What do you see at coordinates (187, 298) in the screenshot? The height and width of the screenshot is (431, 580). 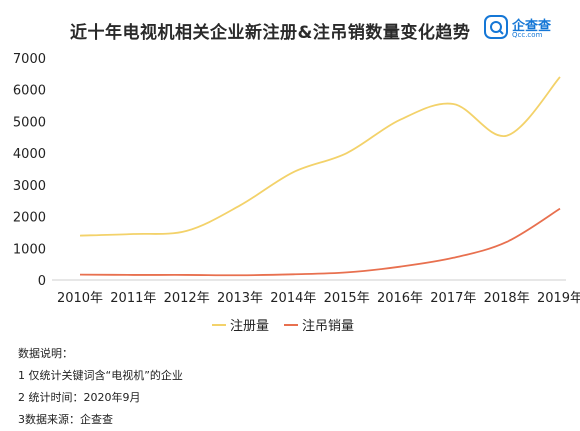 I see `x-tick-label: 2012年` at bounding box center [187, 298].